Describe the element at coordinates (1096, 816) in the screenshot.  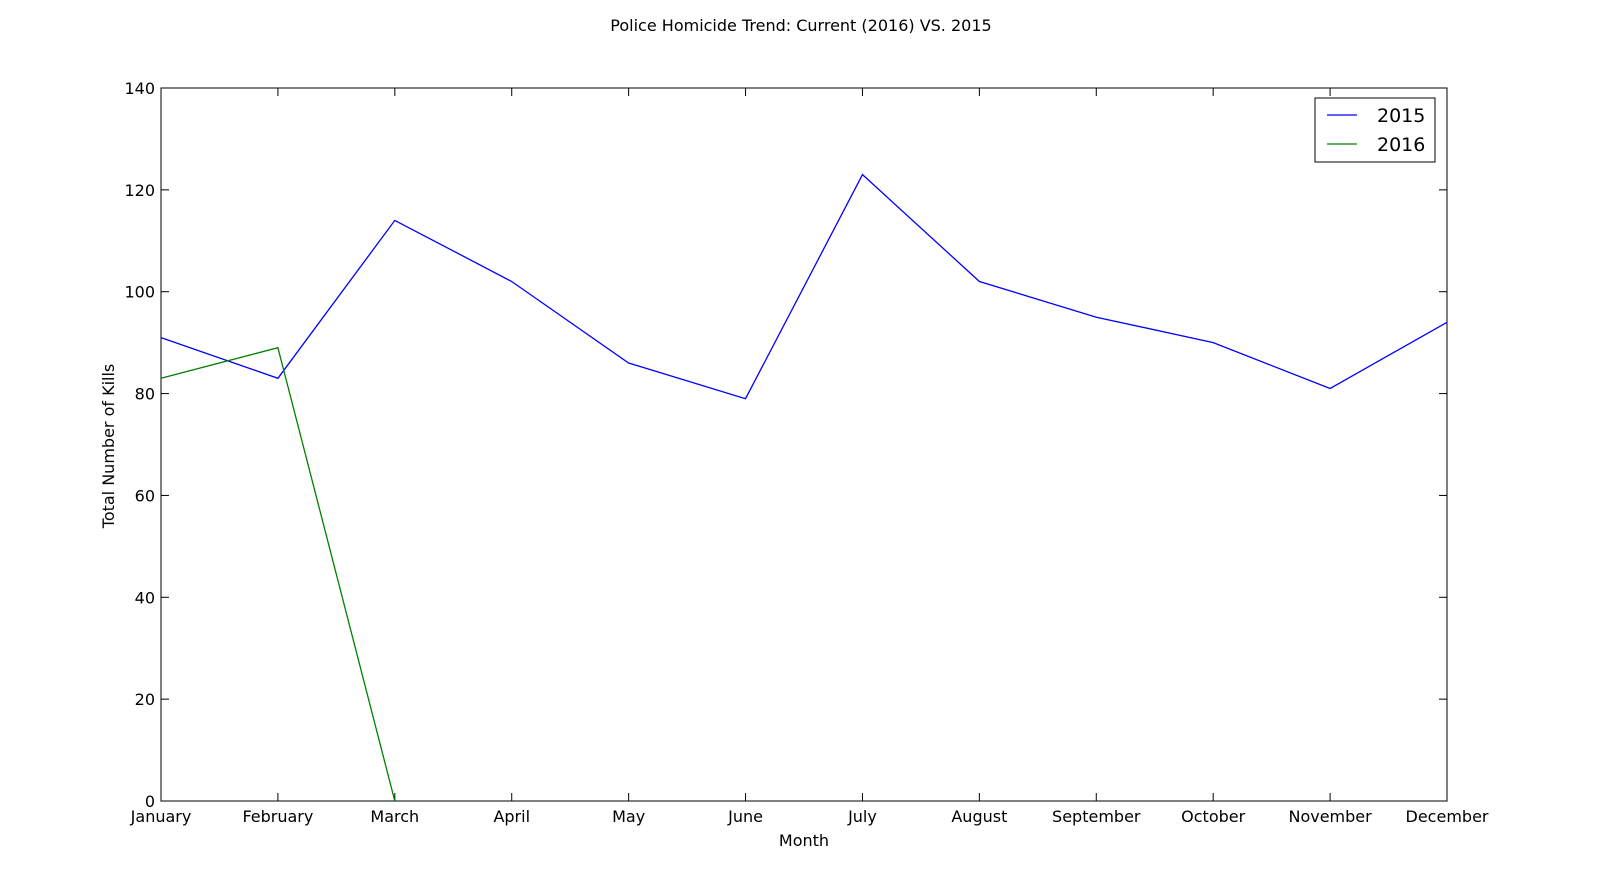
I see `x-tick-label: September` at that location.